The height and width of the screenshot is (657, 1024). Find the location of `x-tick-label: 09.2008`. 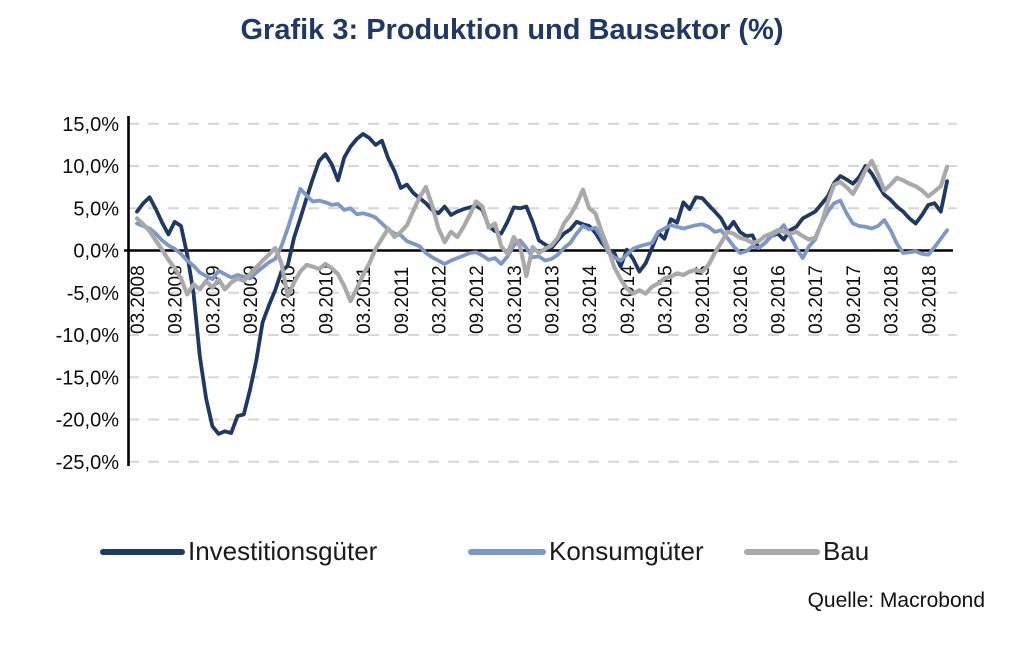

x-tick-label: 09.2008 is located at coordinates (176, 299).